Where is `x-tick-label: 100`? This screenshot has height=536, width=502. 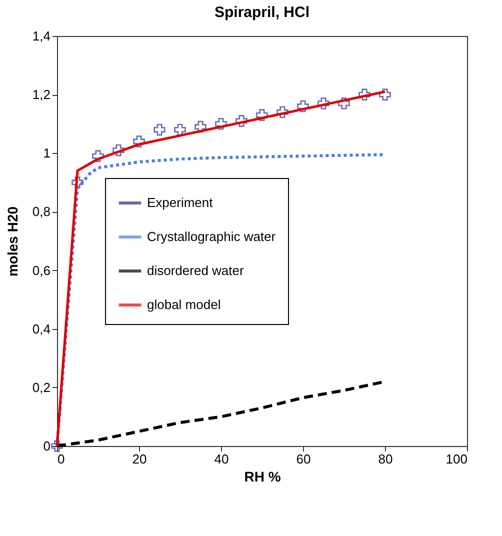
x-tick-label: 100 is located at coordinates (457, 459).